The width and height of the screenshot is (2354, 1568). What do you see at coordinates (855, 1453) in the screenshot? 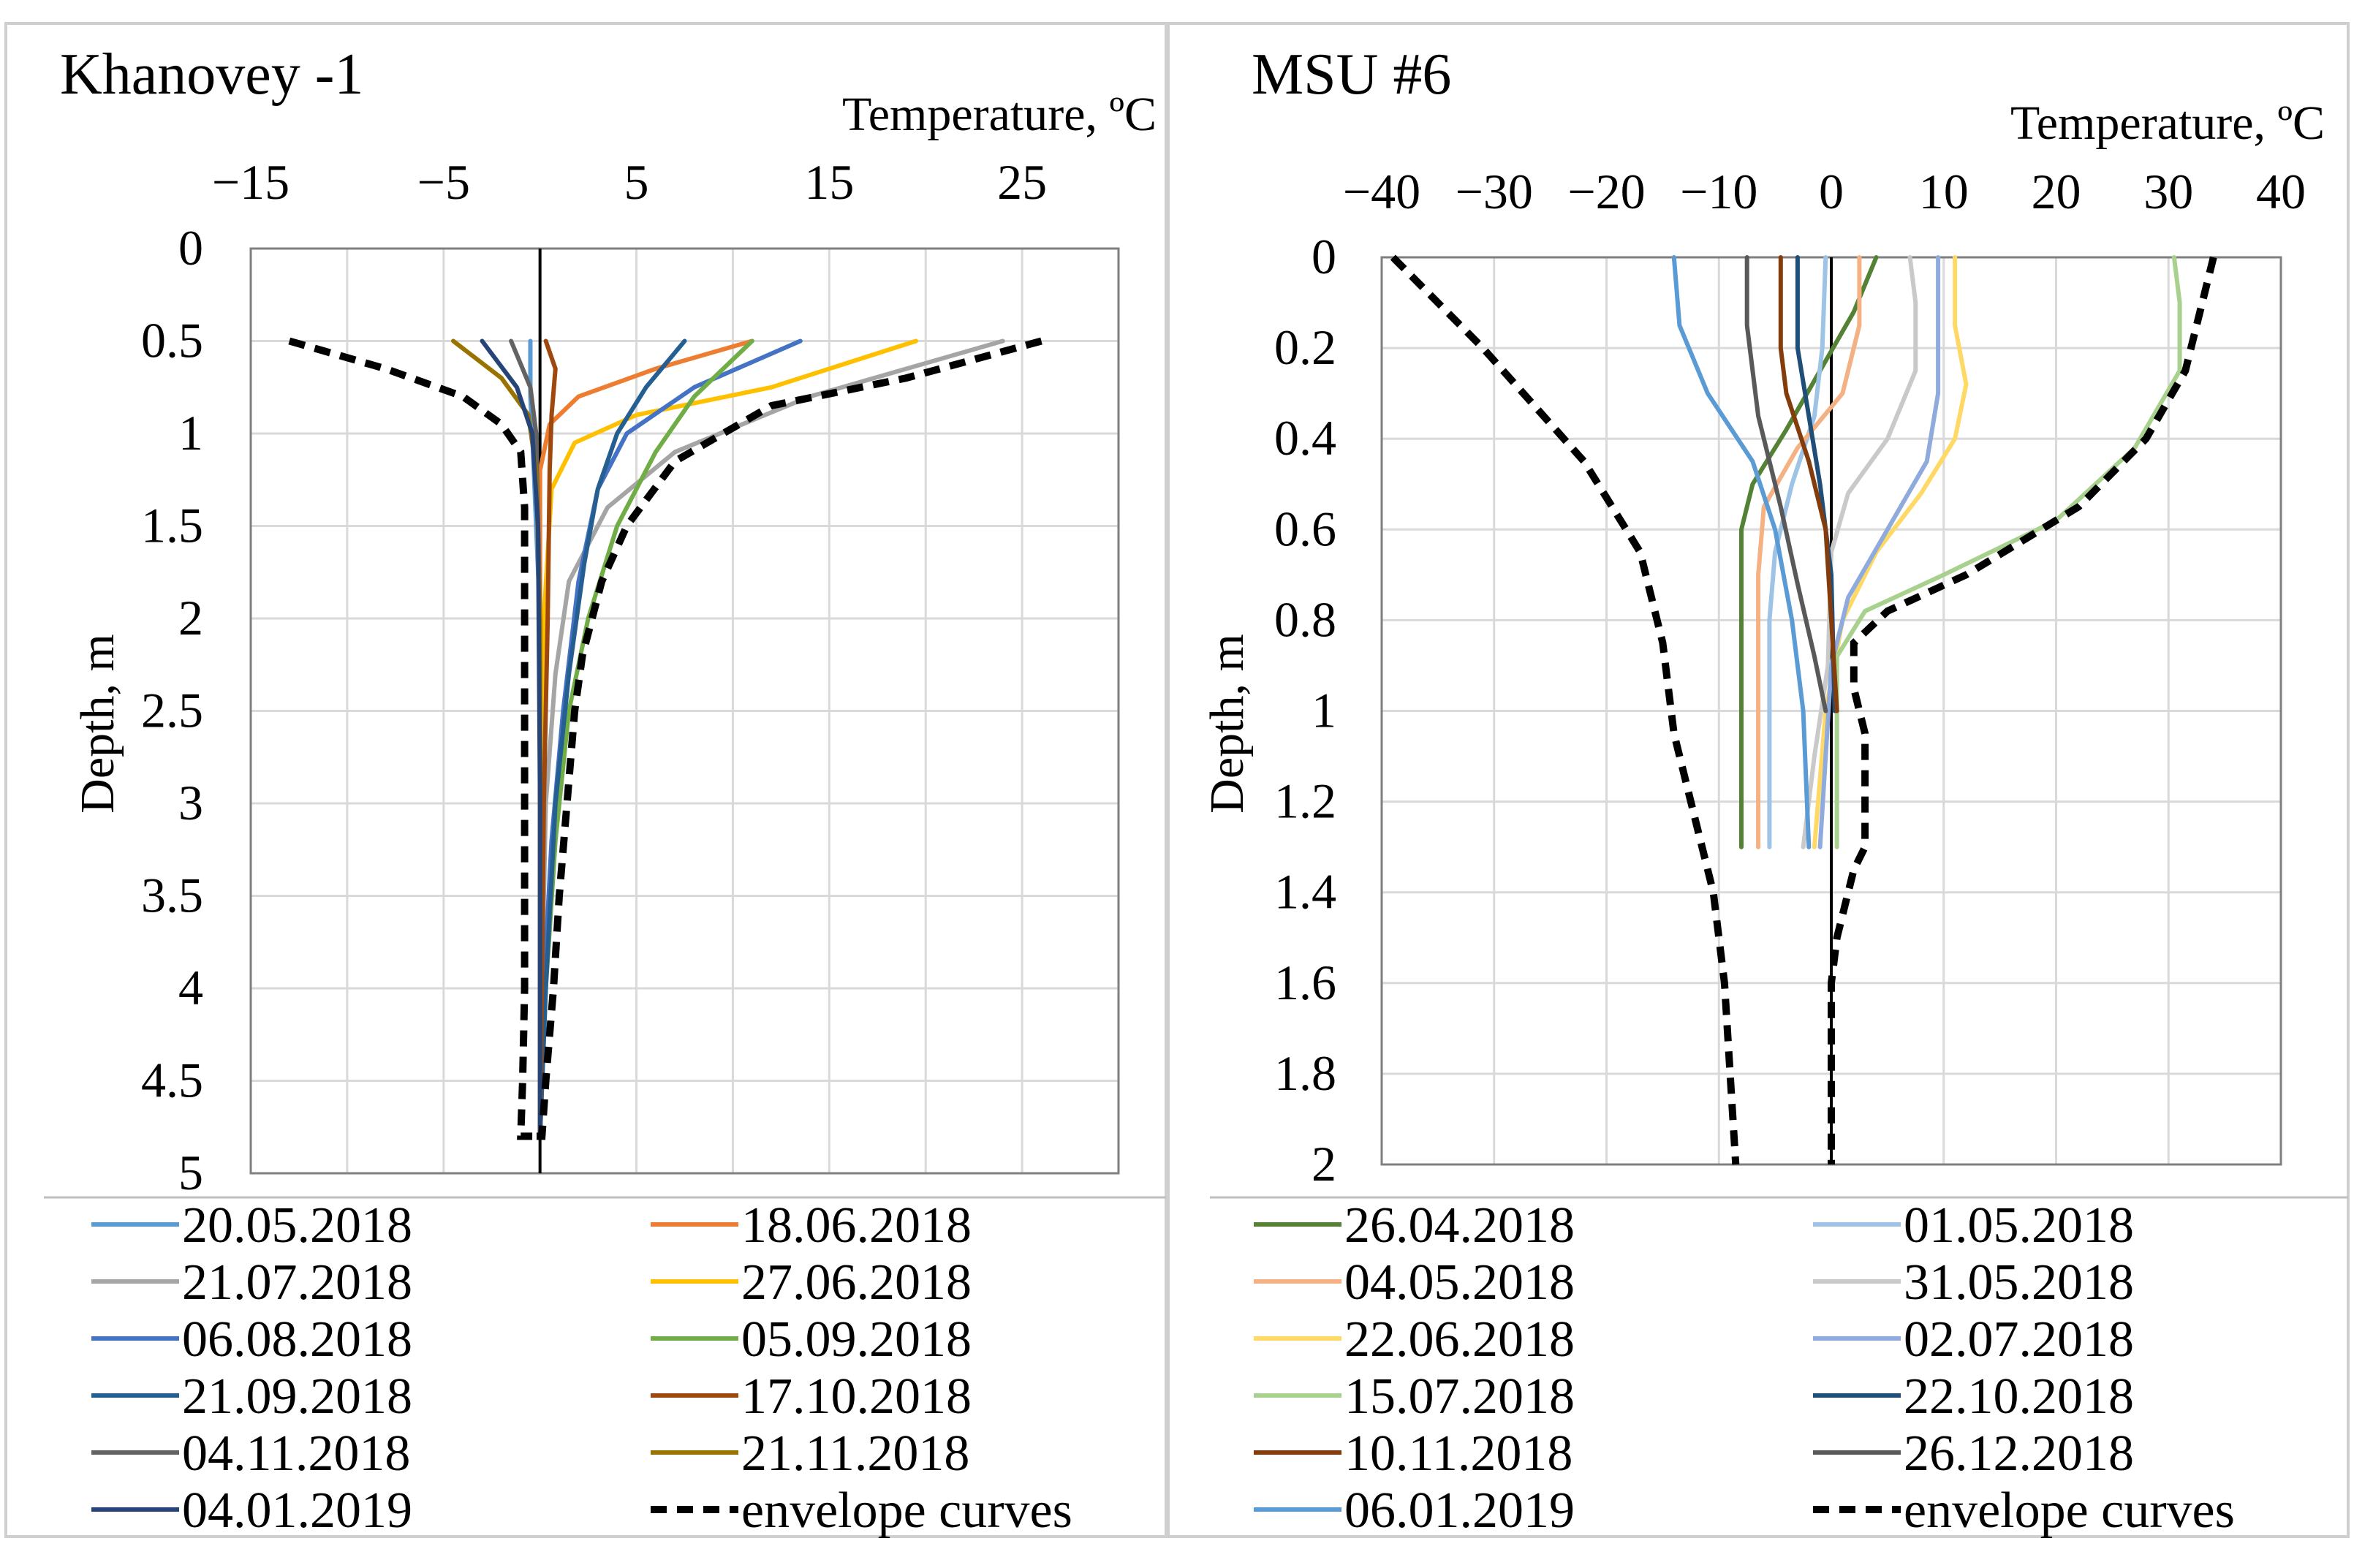
I see `left-legend-label: 21.11.2018` at bounding box center [855, 1453].